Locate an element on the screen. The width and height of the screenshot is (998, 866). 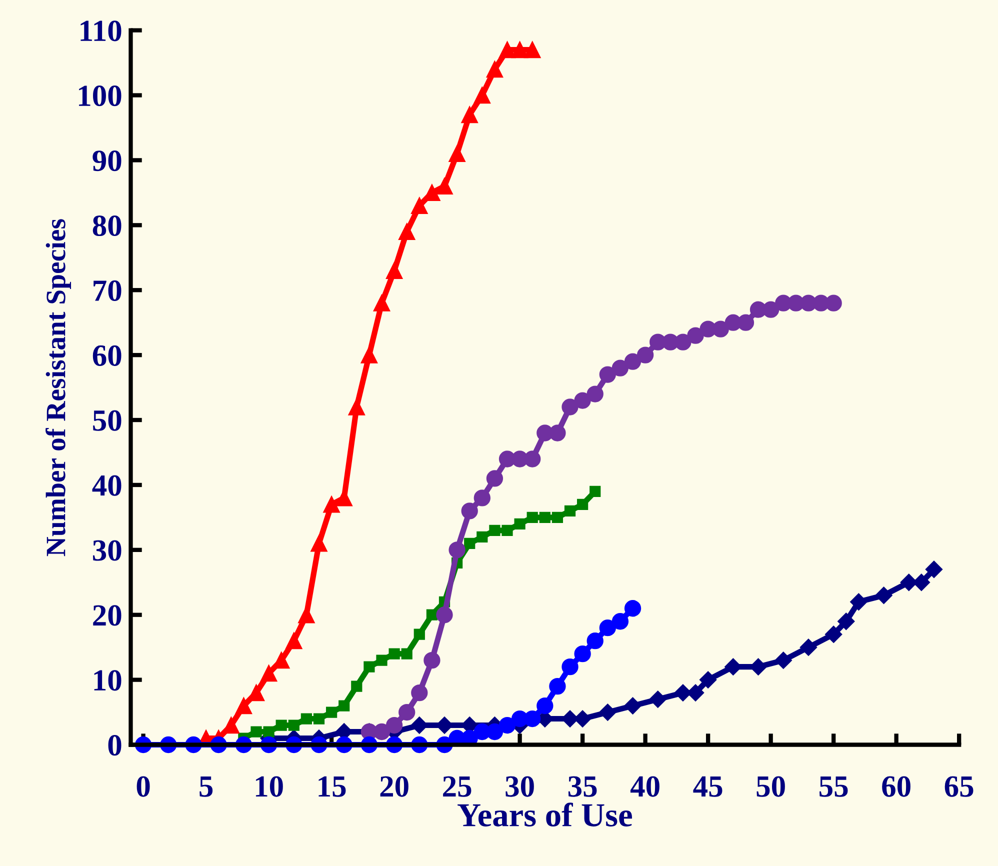
x-tick-label: 50 is located at coordinates (770, 786).